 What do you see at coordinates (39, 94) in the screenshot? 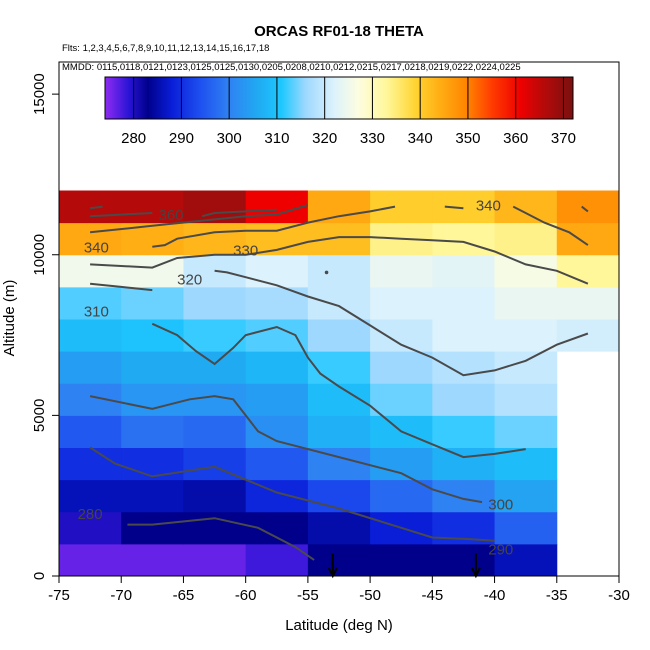
I see `y-tick-label: 15000` at bounding box center [39, 94].